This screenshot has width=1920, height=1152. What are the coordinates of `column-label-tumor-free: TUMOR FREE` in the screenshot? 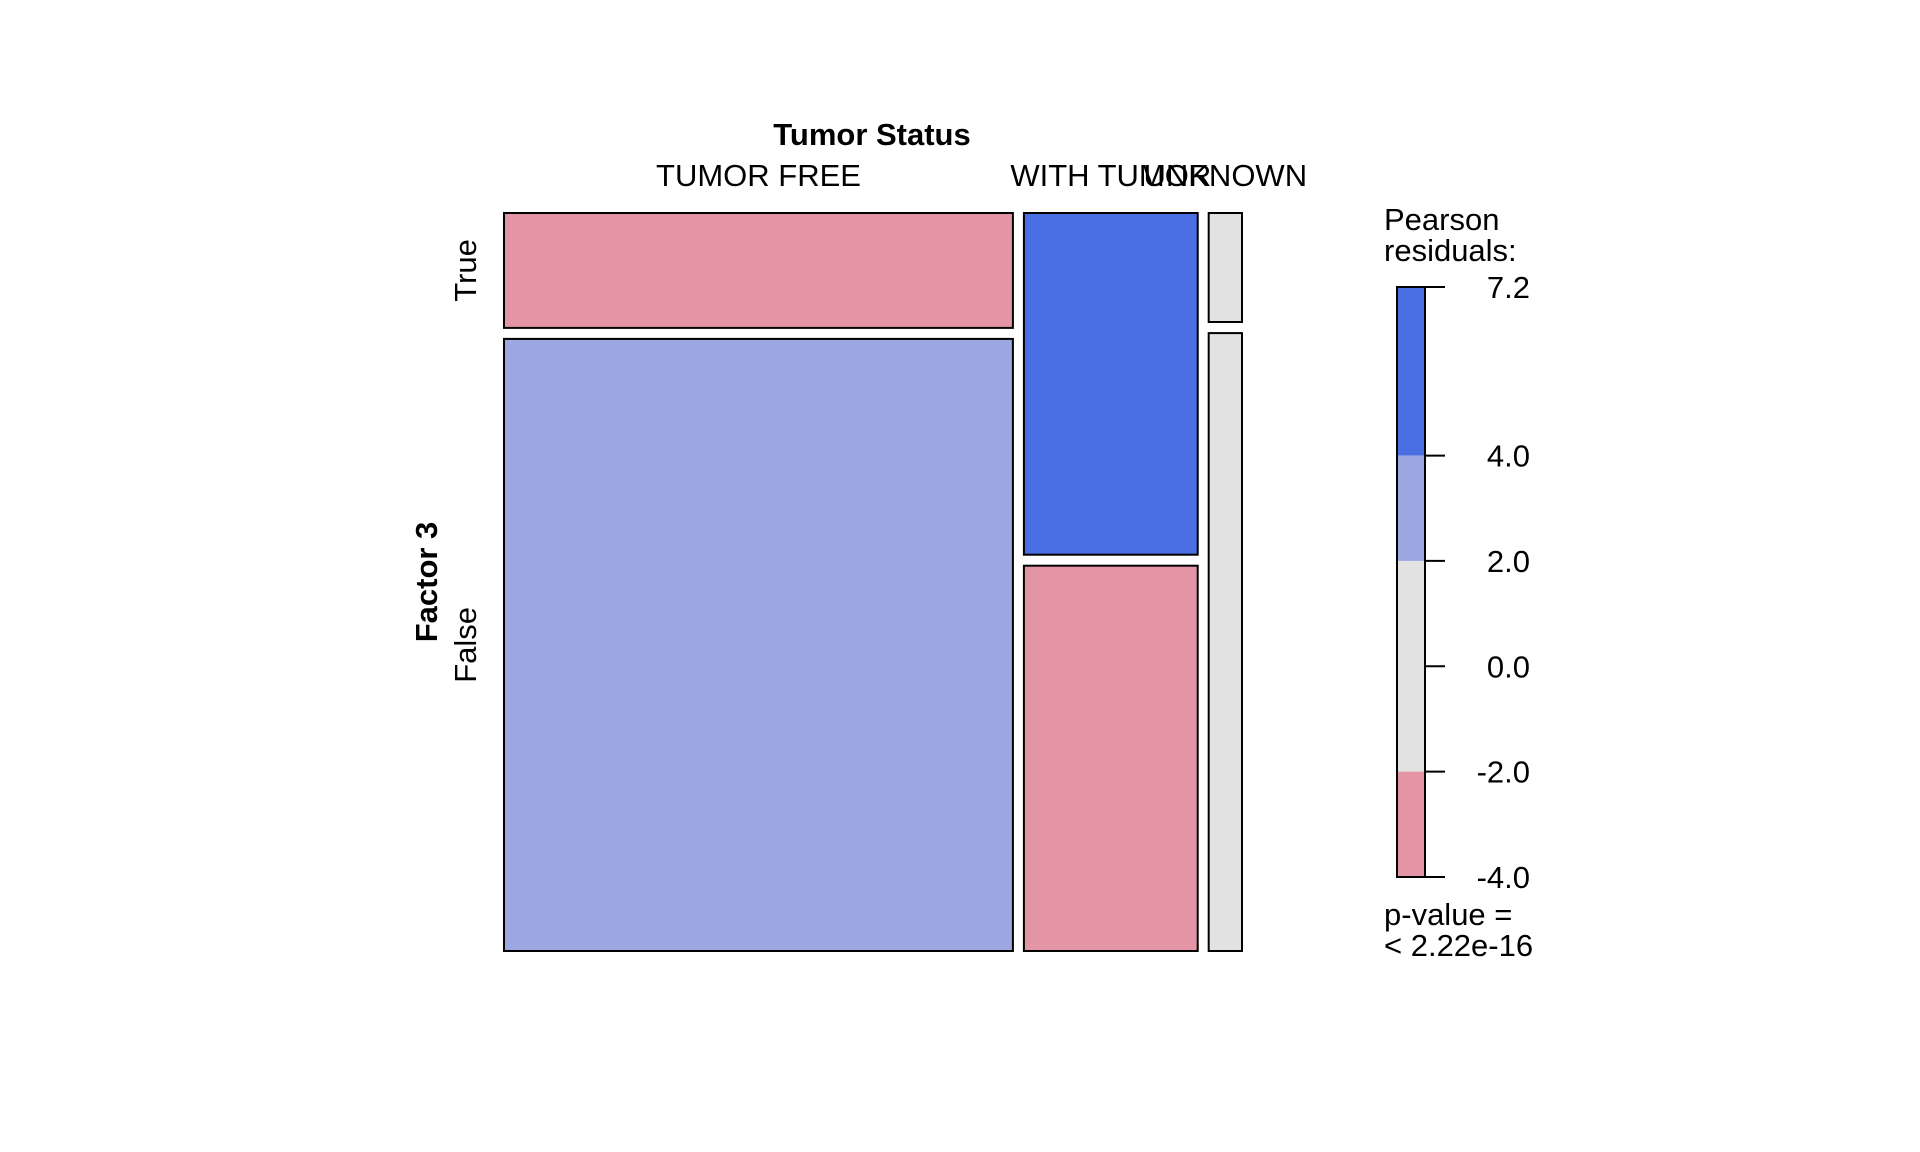 It's located at (758, 175).